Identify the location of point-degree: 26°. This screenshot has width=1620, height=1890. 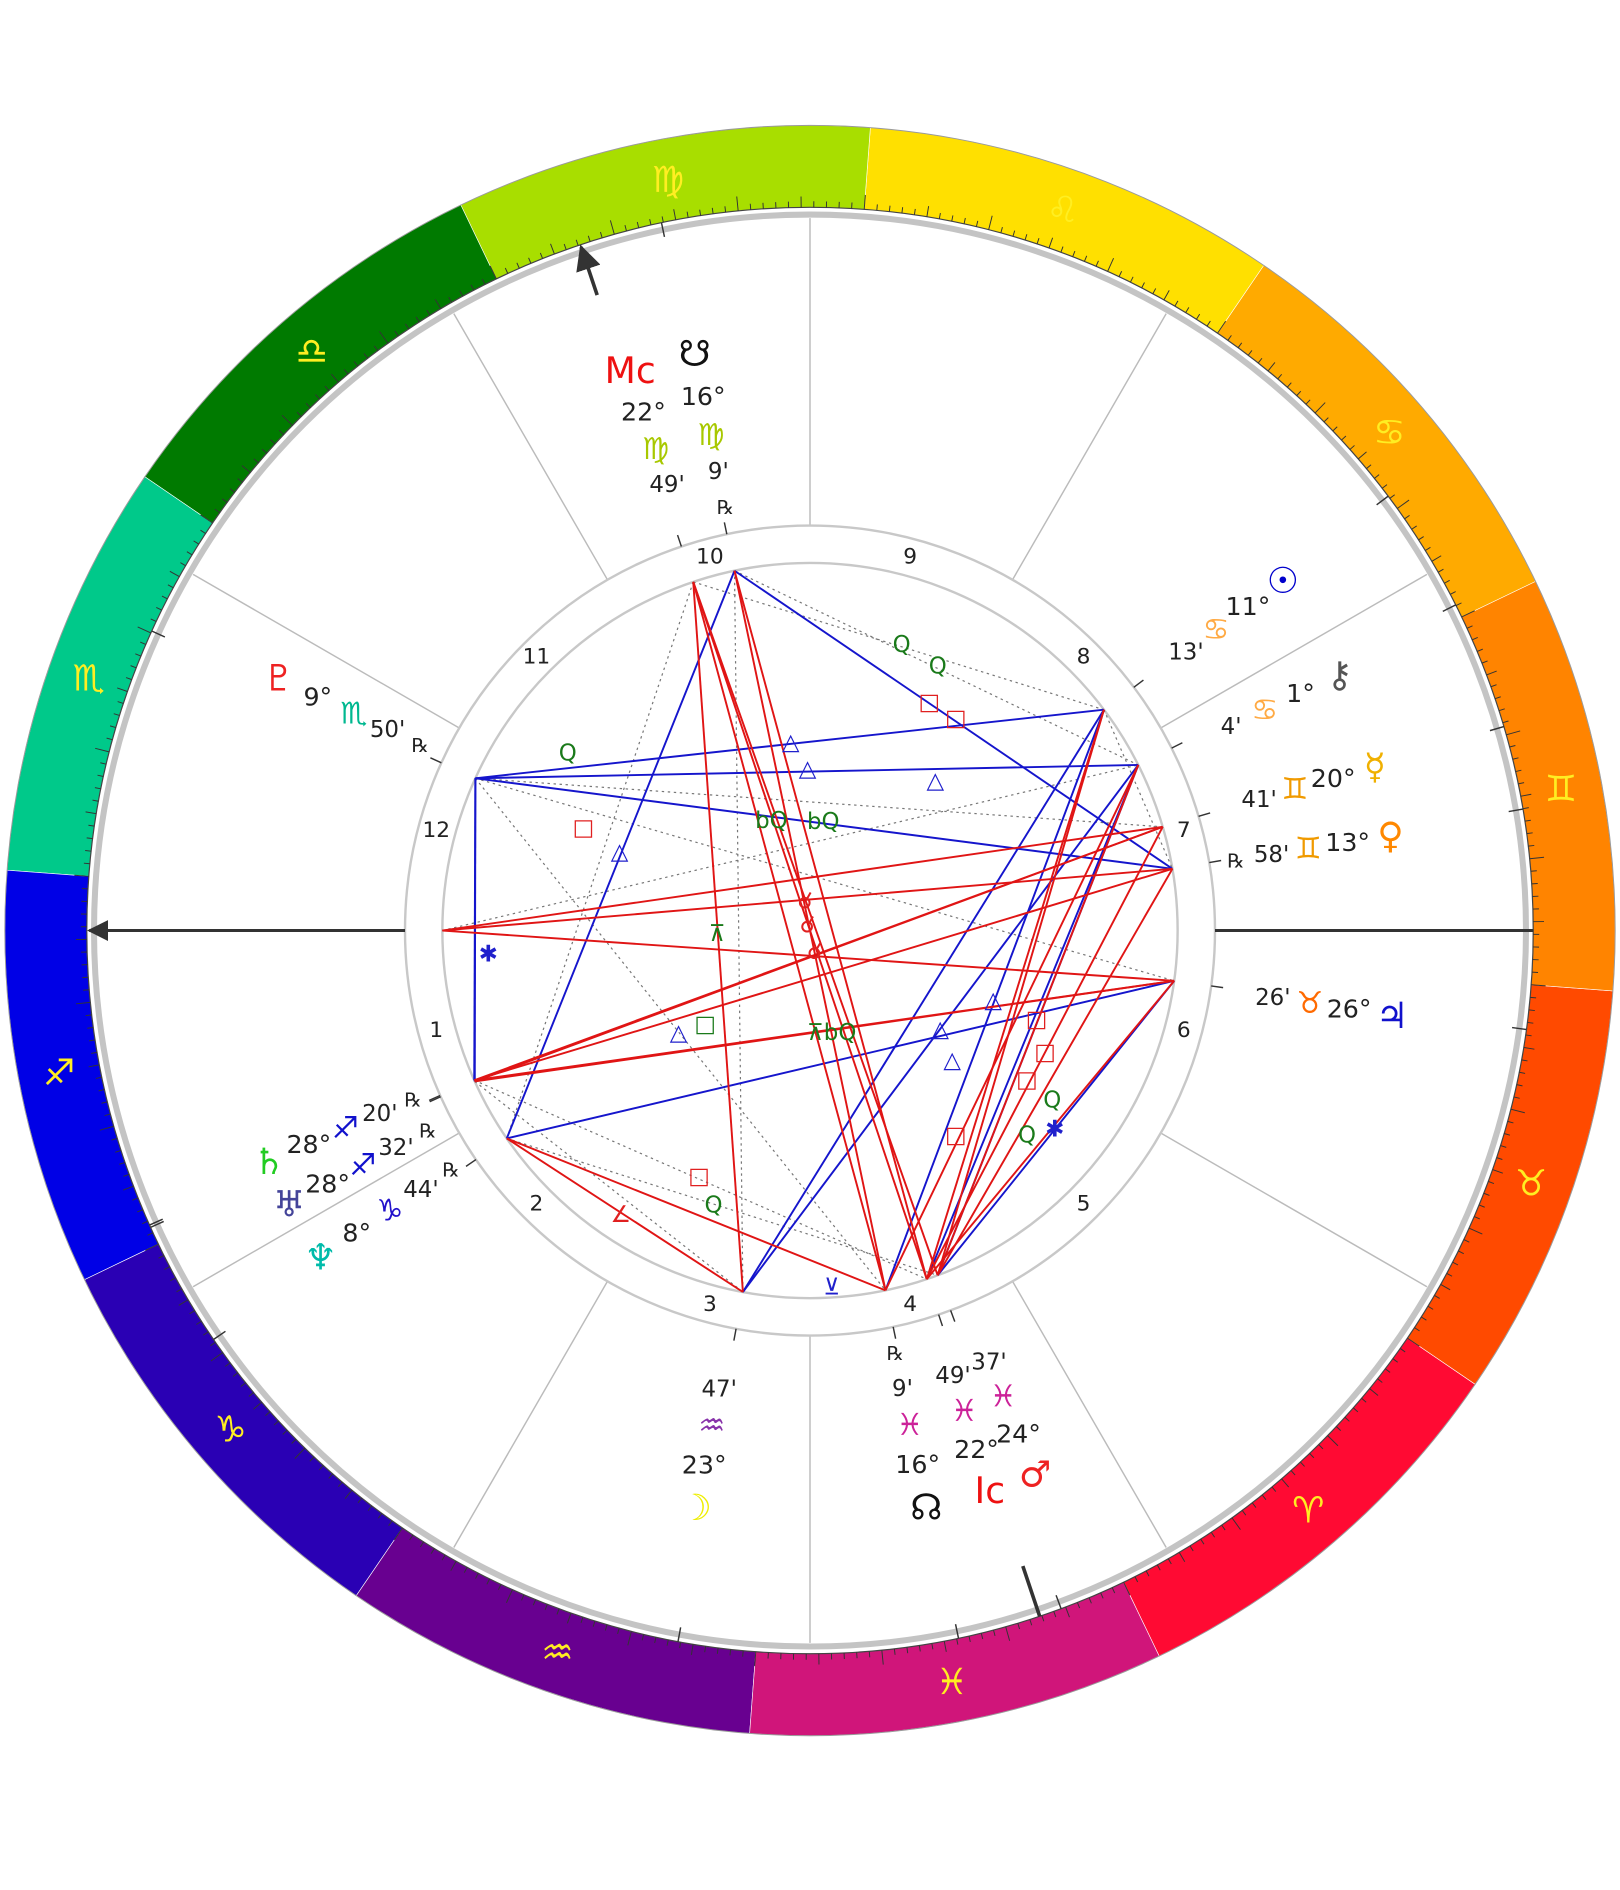
(1349, 1009).